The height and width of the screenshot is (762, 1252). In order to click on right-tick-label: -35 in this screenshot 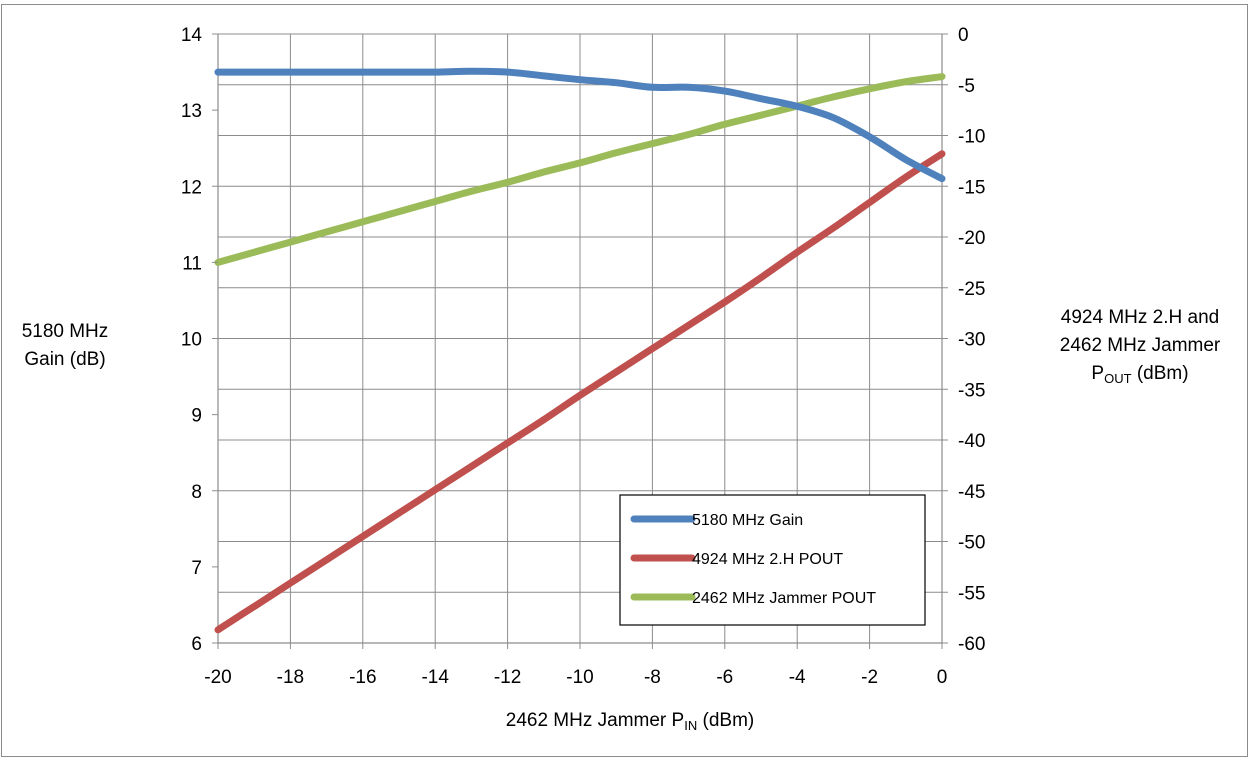, I will do `click(971, 390)`.